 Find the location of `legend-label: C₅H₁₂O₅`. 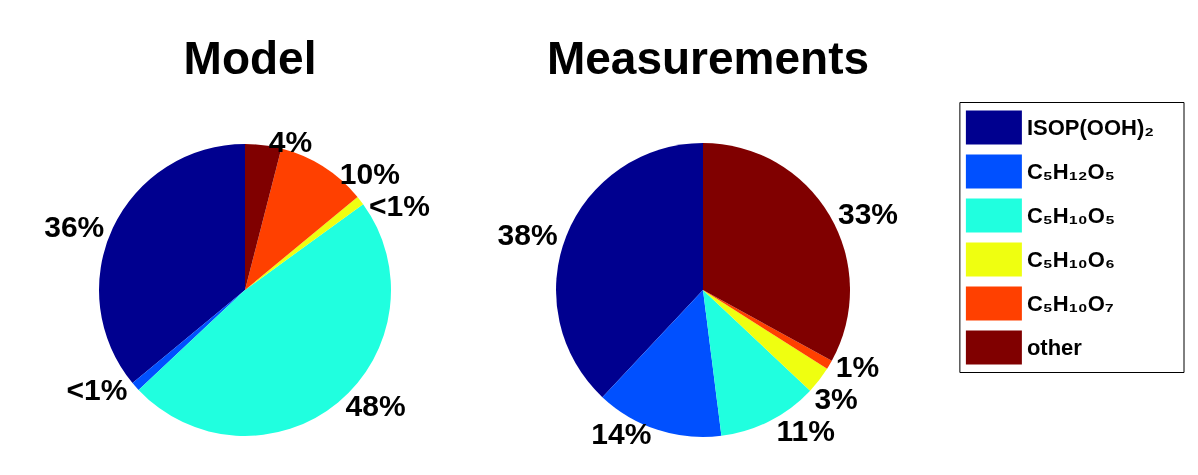

legend-label: C₅H₁₂O₅ is located at coordinates (1070, 171).